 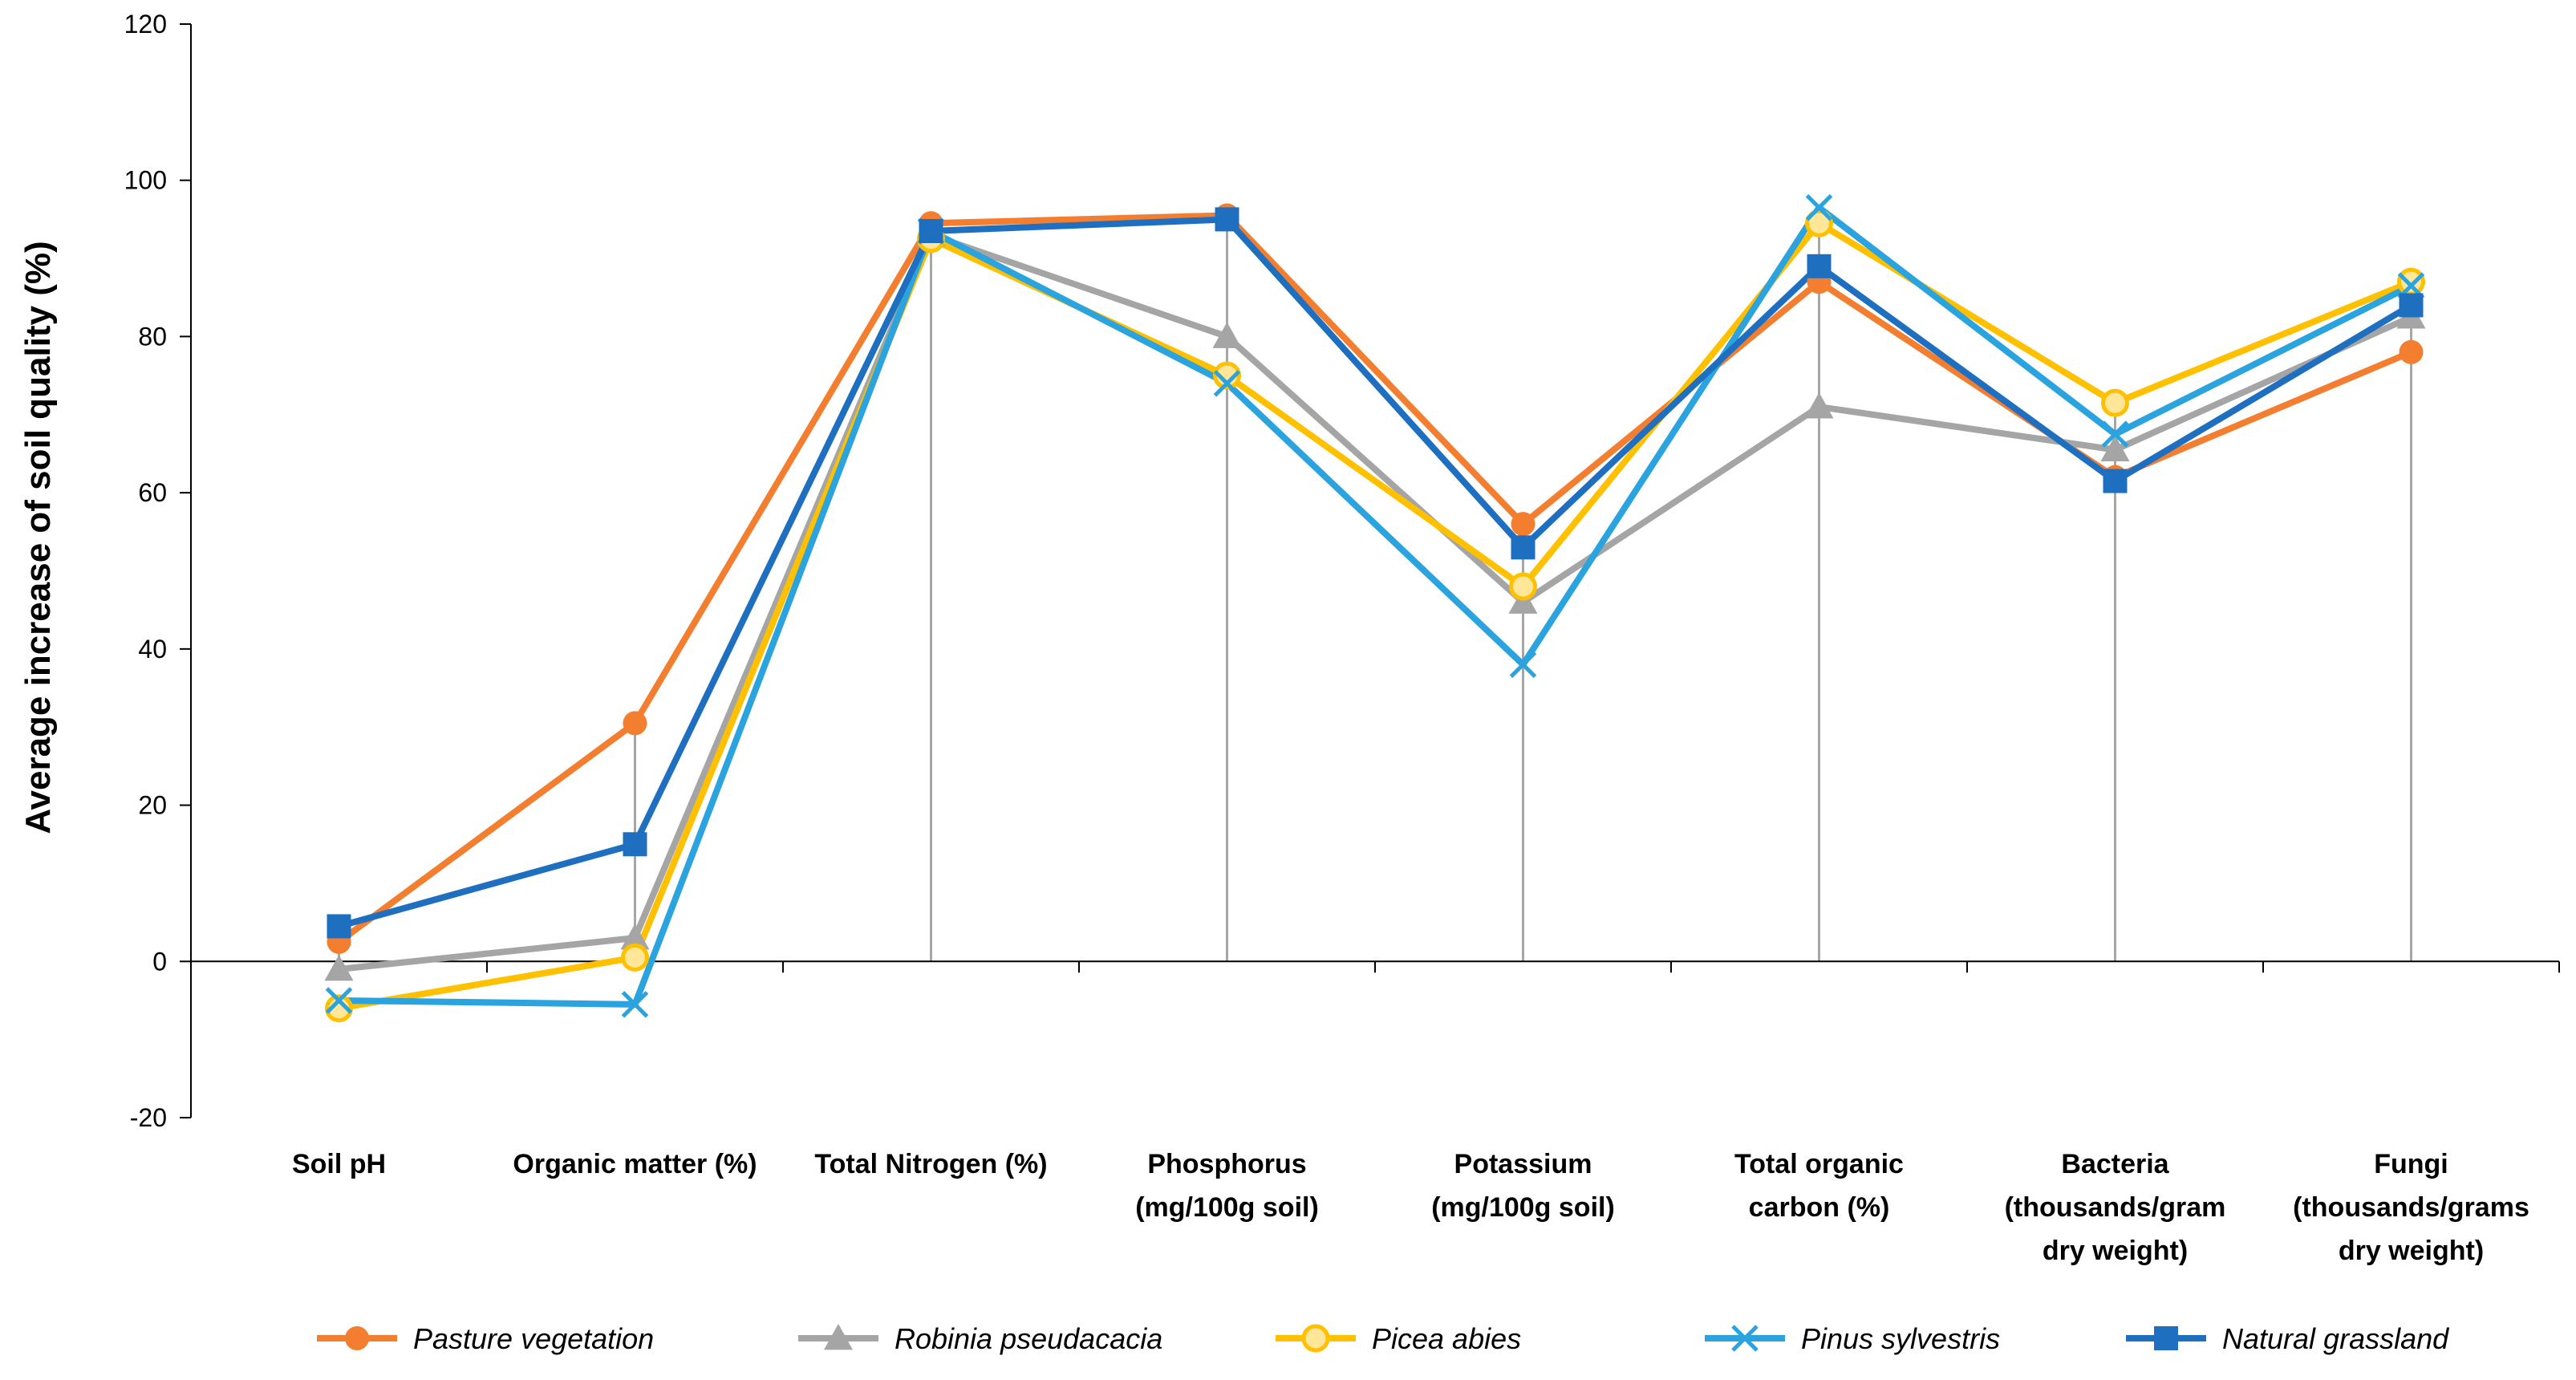 I want to click on y-tick-label: 0, so click(x=159, y=961).